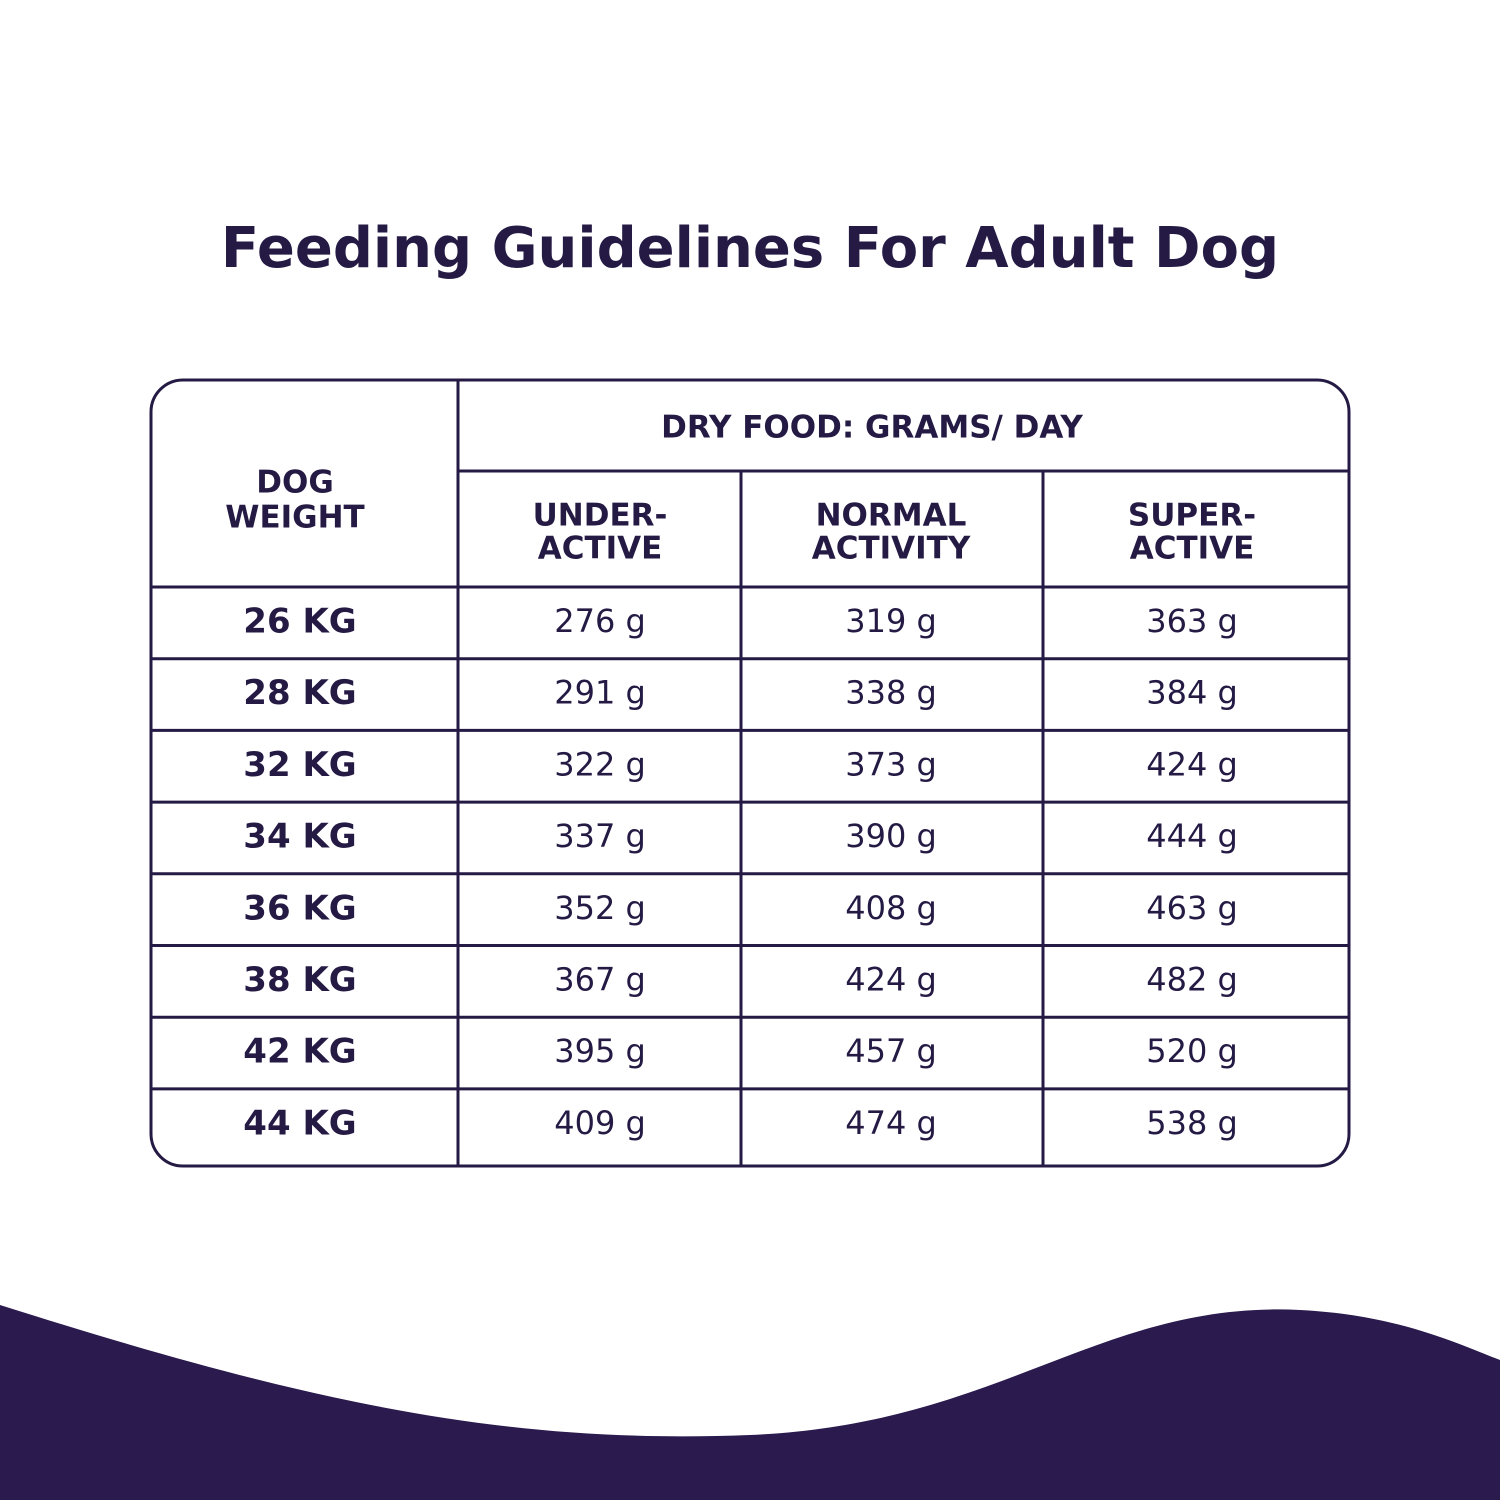  What do you see at coordinates (295, 483) in the screenshot?
I see `weight-header: DOG` at bounding box center [295, 483].